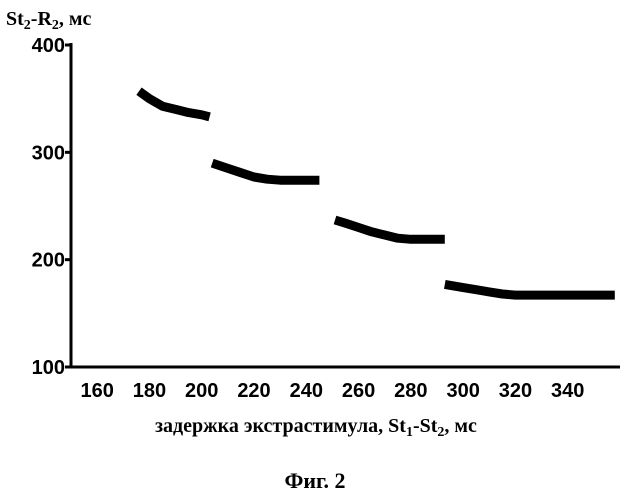 The height and width of the screenshot is (500, 632). What do you see at coordinates (358, 391) in the screenshot?
I see `x-tick-label: 260` at bounding box center [358, 391].